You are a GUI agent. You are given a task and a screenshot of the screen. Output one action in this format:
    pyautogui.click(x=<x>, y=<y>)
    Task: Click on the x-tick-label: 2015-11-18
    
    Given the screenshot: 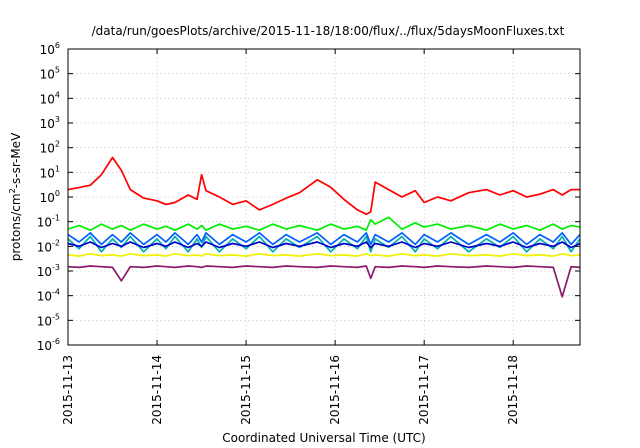 What is the action you would take?
    pyautogui.click(x=513, y=390)
    